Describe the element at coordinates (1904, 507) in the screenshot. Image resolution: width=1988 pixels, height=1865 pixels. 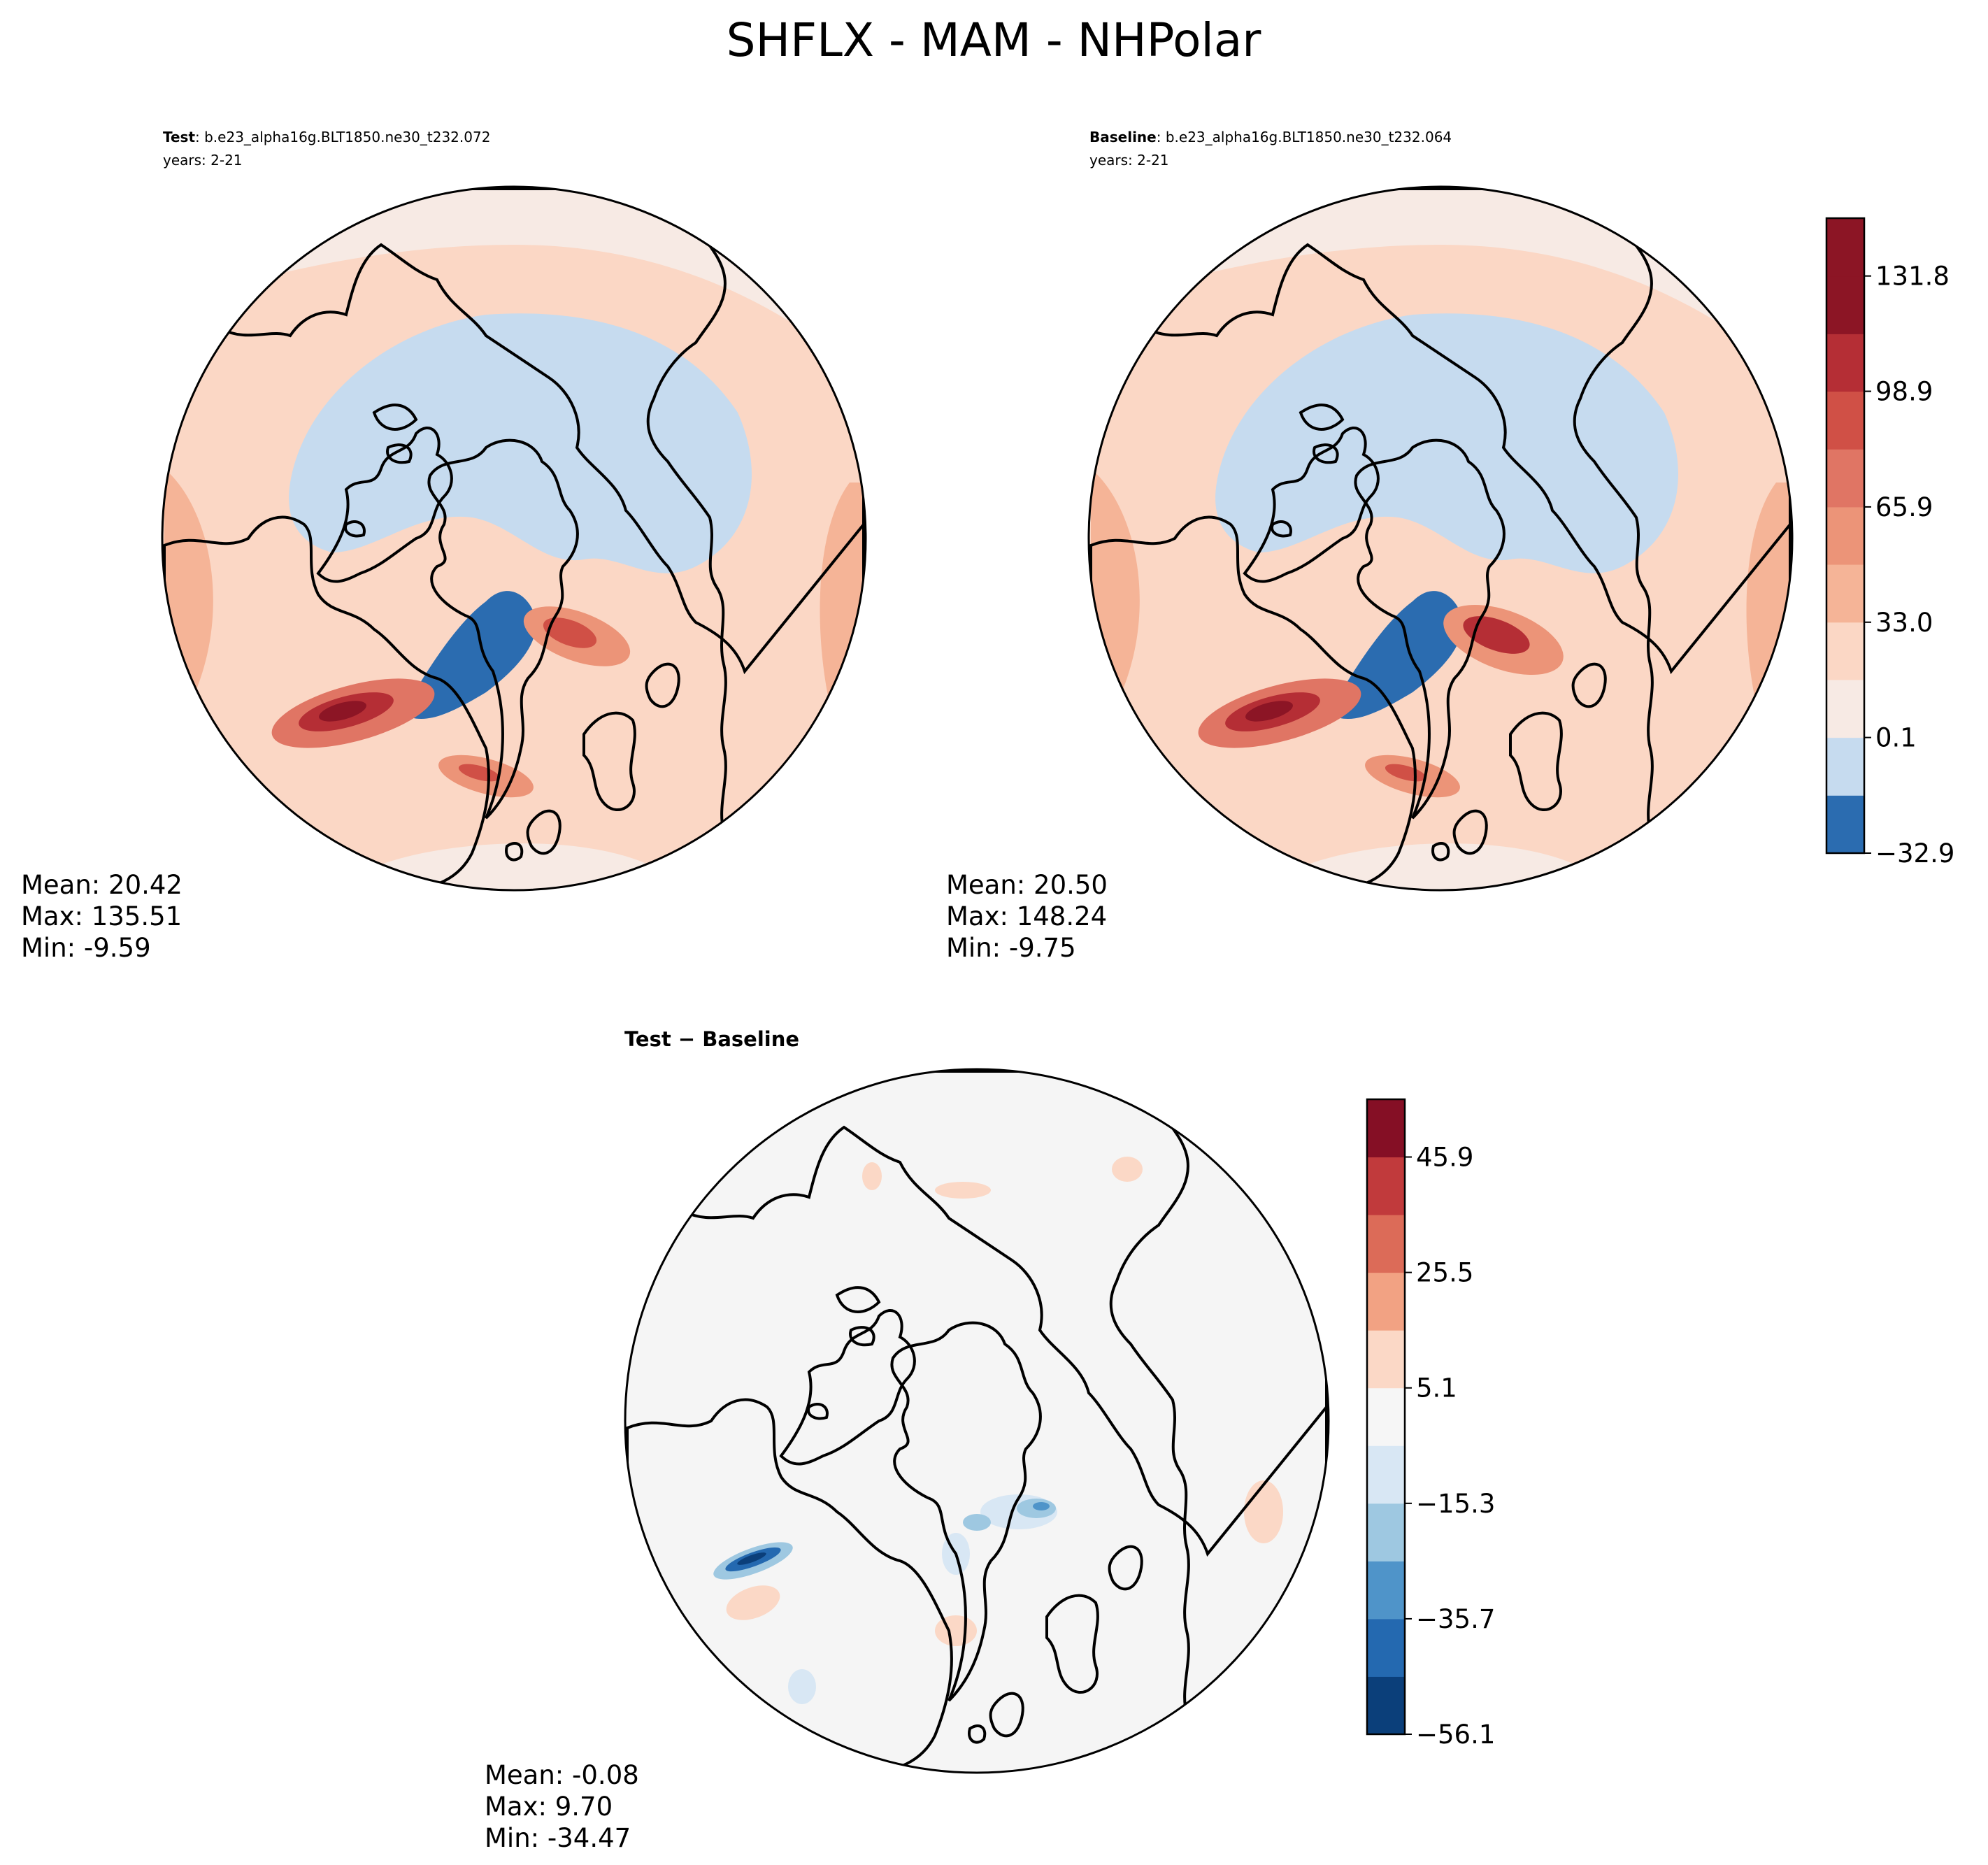
I see `abs-colorbar-tick-label: 65.9` at that location.